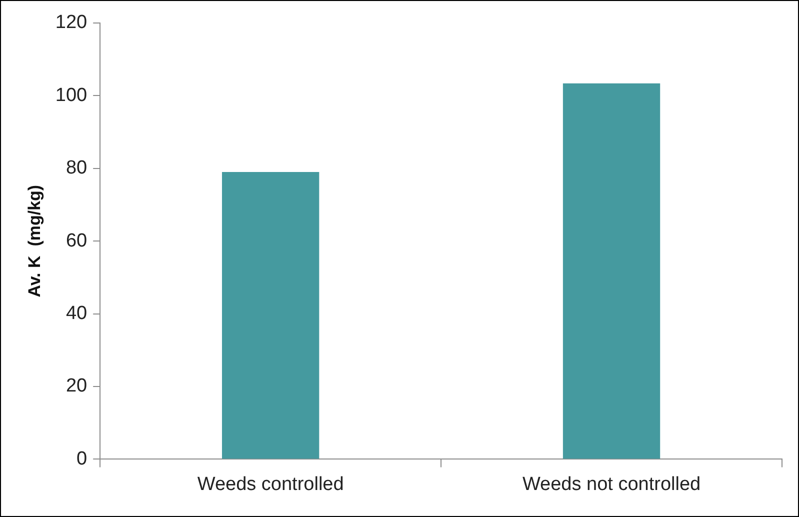  Describe the element at coordinates (71, 23) in the screenshot. I see `y-tick-label: 120` at that location.